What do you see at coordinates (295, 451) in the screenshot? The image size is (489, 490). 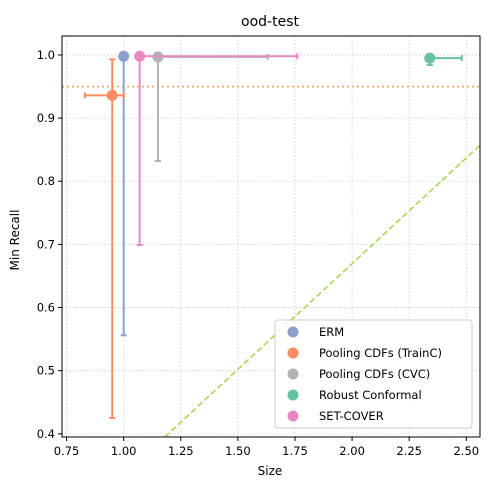 I see `x-tick-label: 1.75` at bounding box center [295, 451].